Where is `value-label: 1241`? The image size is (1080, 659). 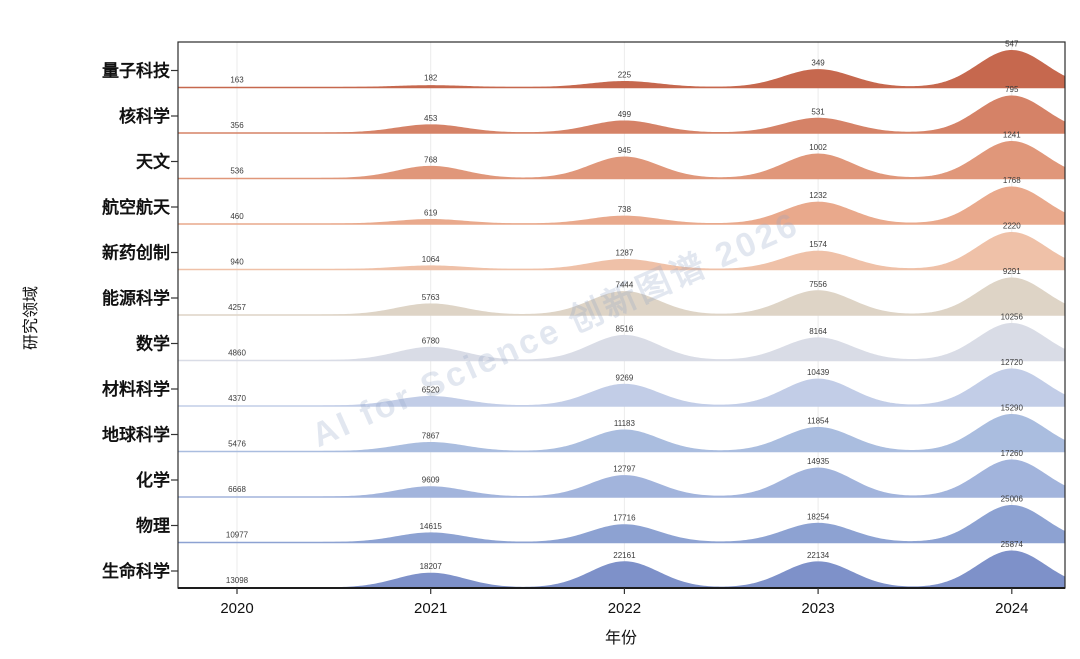
value-label: 1241 is located at coordinates (1012, 135).